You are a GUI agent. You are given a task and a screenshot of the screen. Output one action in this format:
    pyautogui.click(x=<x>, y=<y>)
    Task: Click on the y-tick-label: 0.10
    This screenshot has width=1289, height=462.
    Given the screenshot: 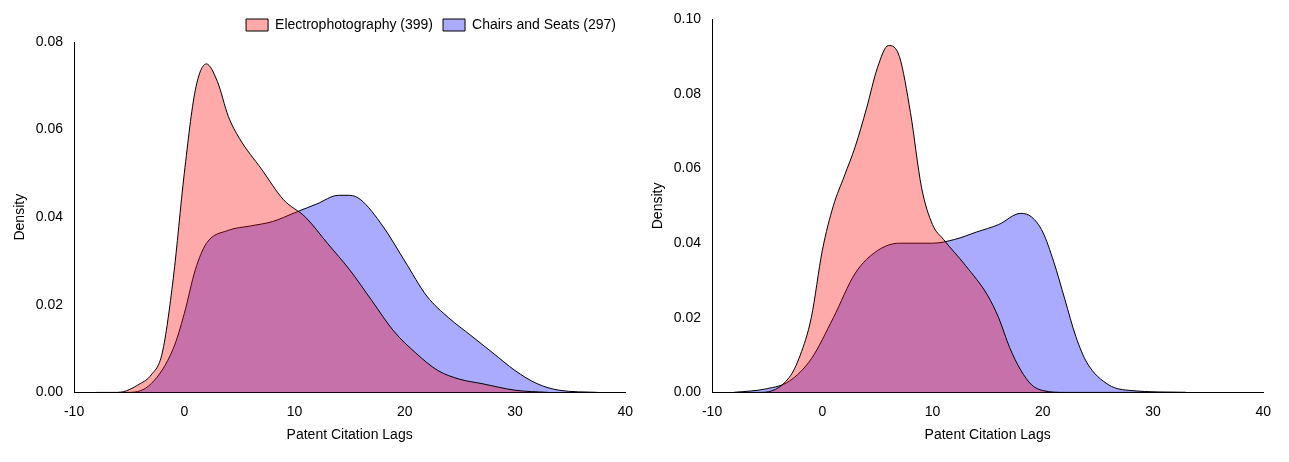 What is the action you would take?
    pyautogui.click(x=687, y=18)
    